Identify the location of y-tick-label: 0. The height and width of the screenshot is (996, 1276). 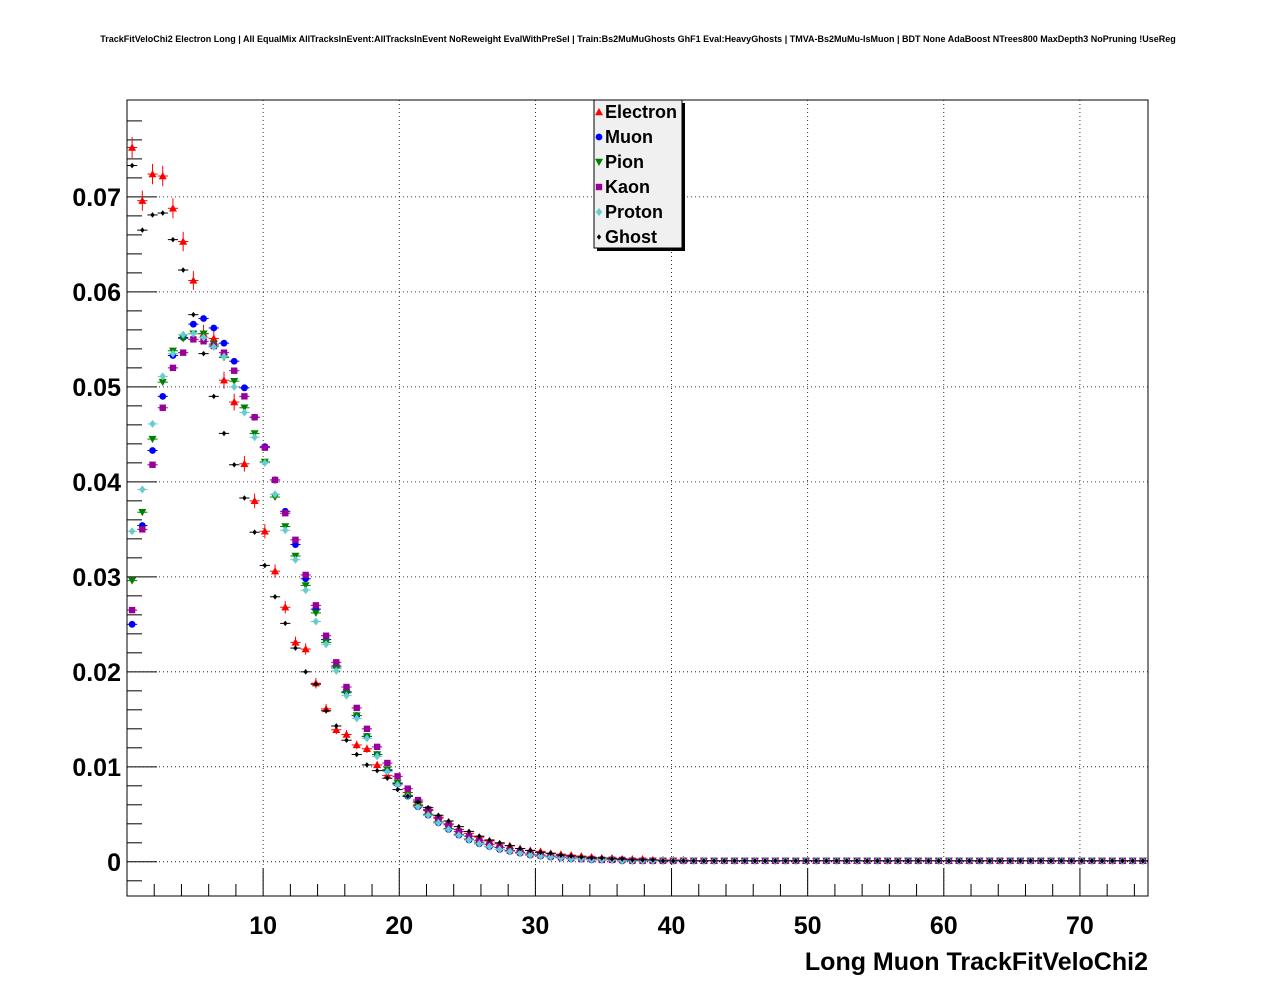
(114, 863).